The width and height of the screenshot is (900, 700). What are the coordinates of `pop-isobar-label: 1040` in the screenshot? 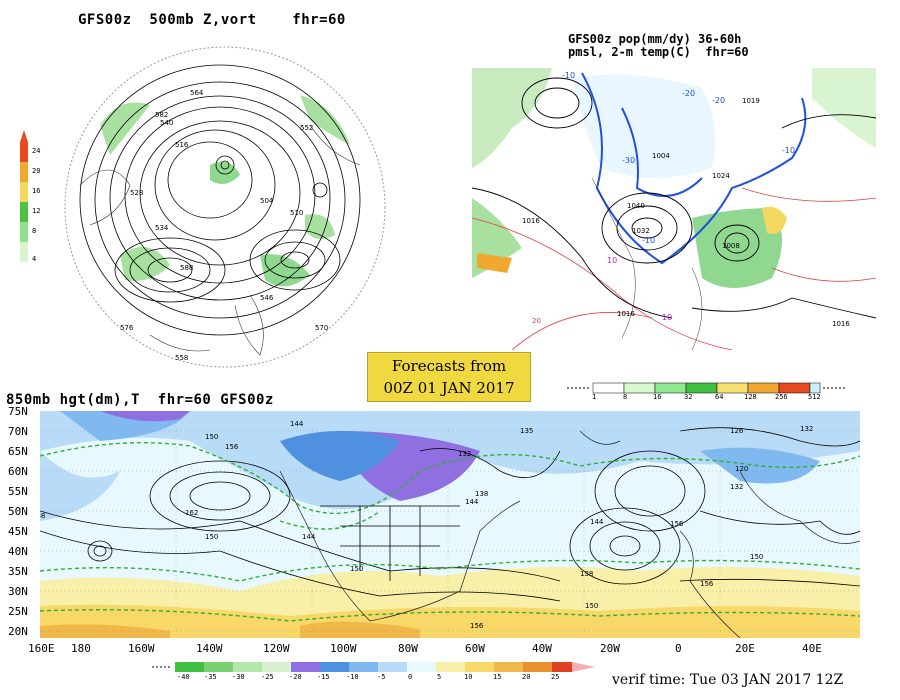 It's located at (636, 206).